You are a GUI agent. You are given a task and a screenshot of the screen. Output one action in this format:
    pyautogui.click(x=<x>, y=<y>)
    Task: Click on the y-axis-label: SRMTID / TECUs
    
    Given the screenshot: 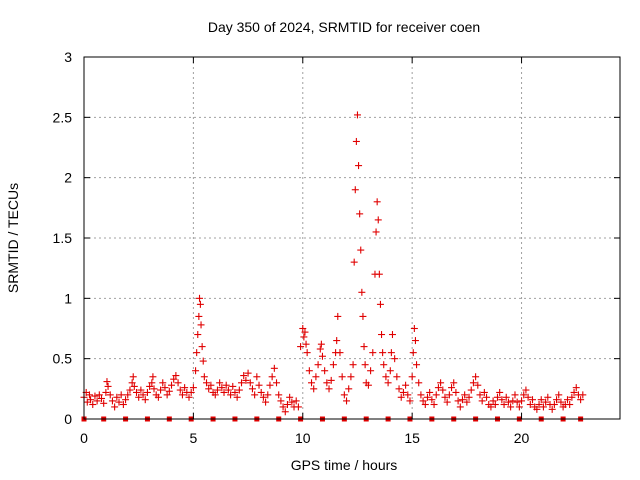 What is the action you would take?
    pyautogui.click(x=13, y=238)
    